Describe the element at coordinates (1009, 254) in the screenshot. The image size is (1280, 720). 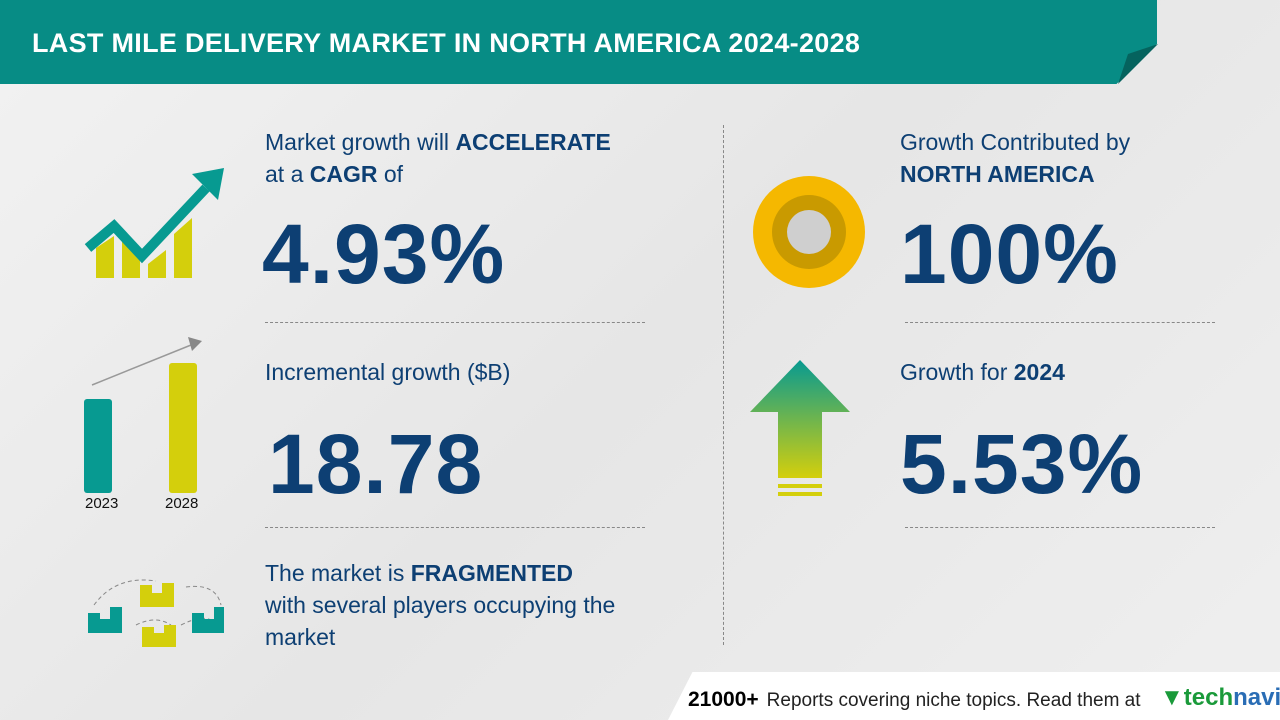
I see `region-value: 100%` at that location.